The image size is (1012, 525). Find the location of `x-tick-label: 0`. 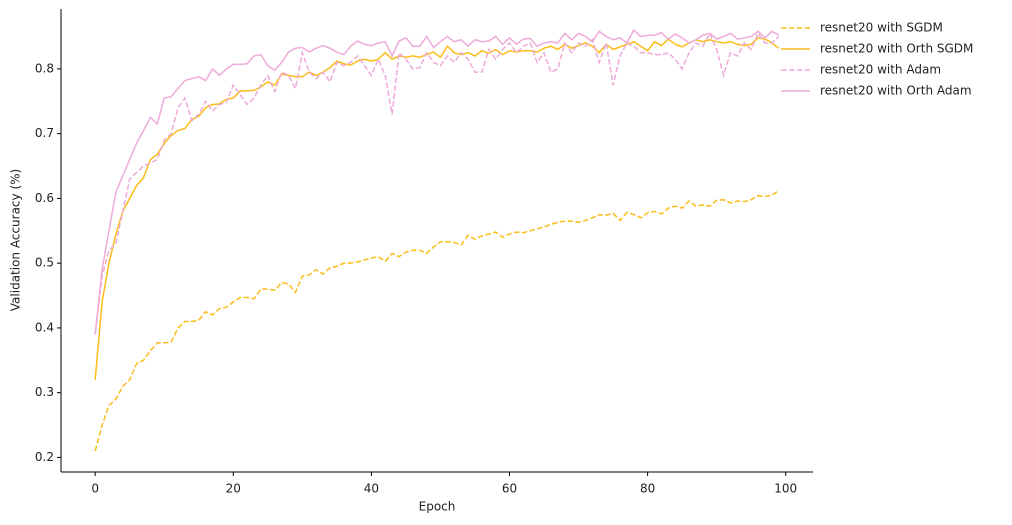

x-tick-label: 0 is located at coordinates (95, 489).